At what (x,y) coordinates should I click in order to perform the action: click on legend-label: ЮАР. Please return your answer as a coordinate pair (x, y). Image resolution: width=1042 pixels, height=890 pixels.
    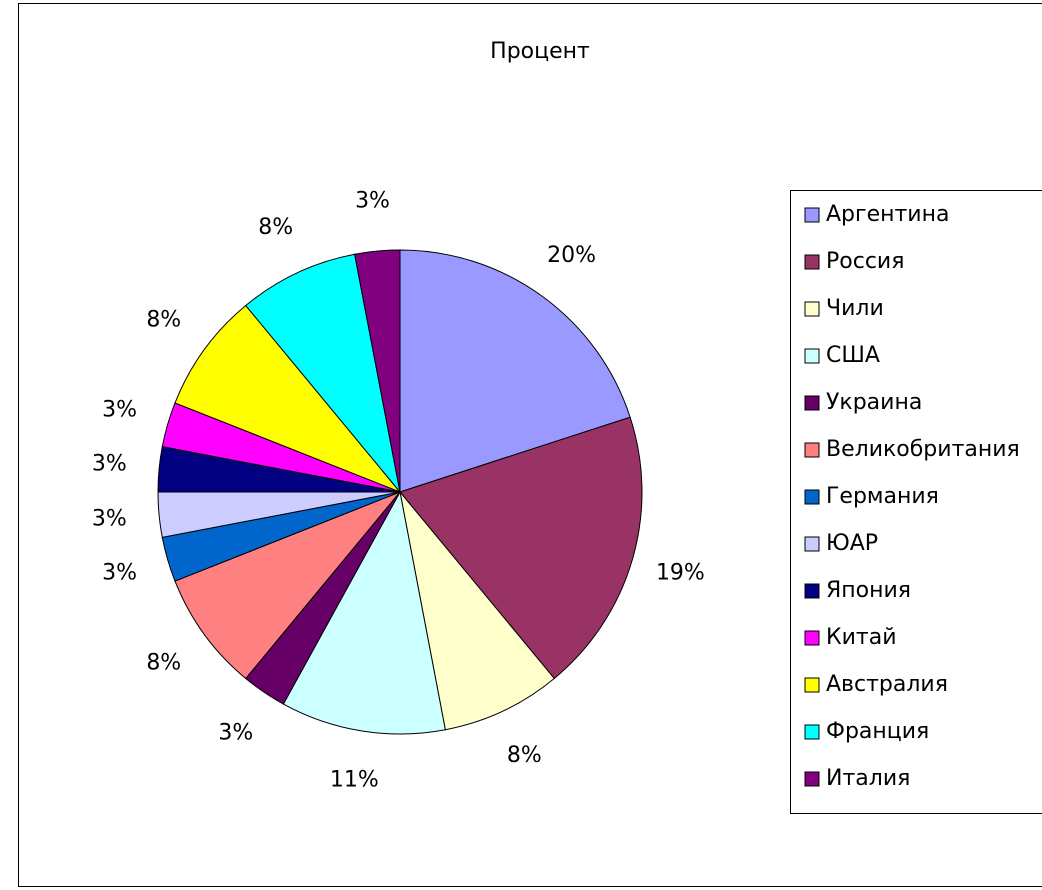
    Looking at the image, I should click on (852, 543).